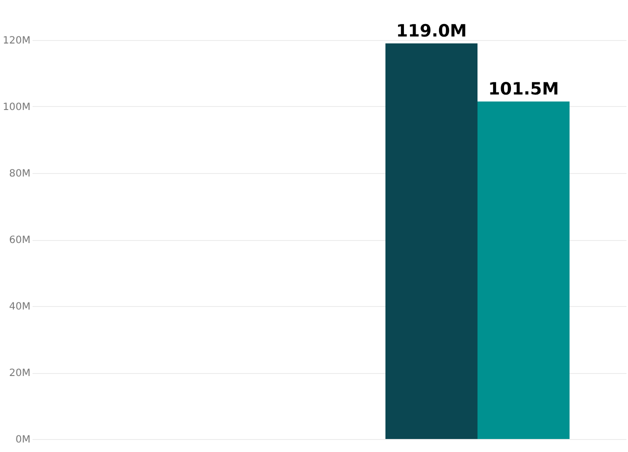  Describe the element at coordinates (431, 31) in the screenshot. I see `data-label: 119.0M` at that location.